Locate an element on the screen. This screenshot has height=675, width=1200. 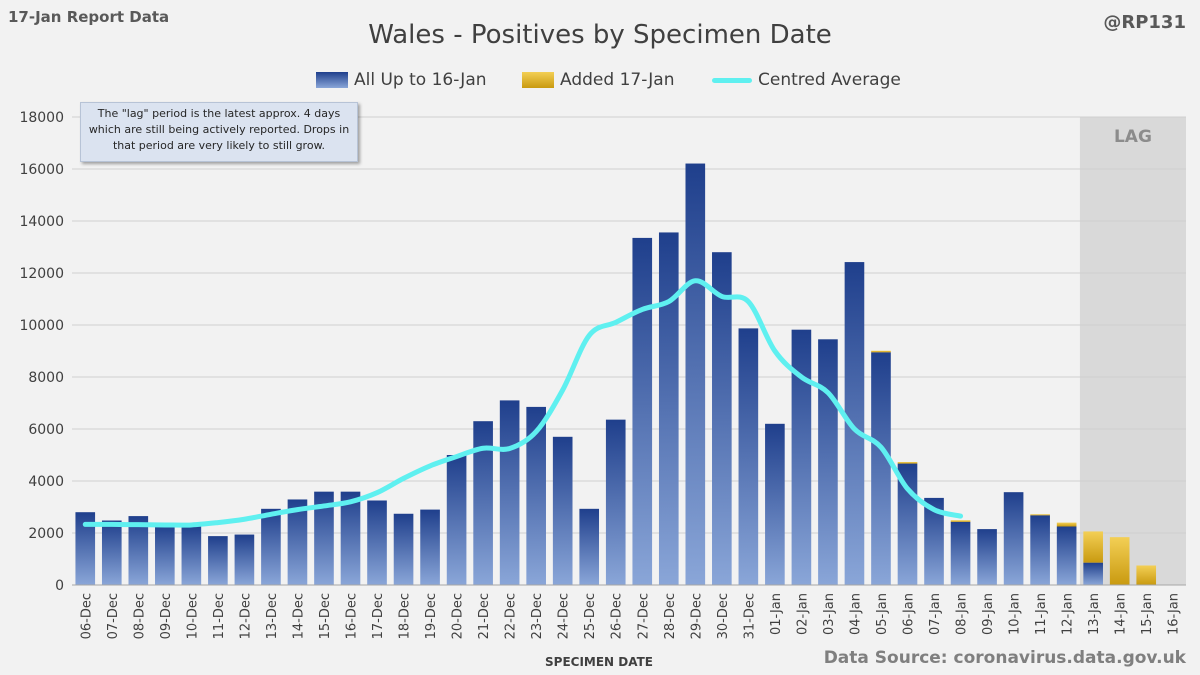
y-tick-label: 4000 is located at coordinates (46, 482).